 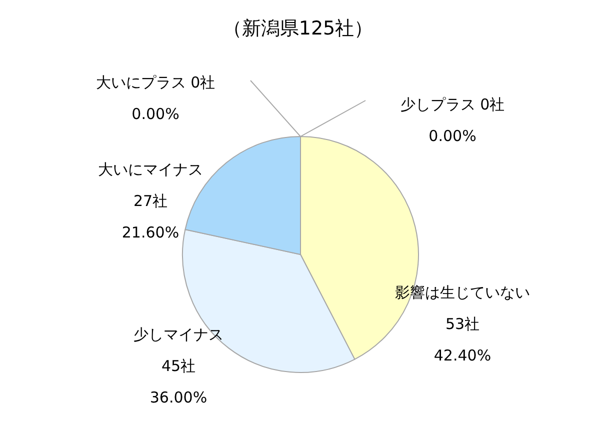 What do you see at coordinates (179, 381) in the screenshot?
I see `data-label: 45社 36.00%` at bounding box center [179, 381].